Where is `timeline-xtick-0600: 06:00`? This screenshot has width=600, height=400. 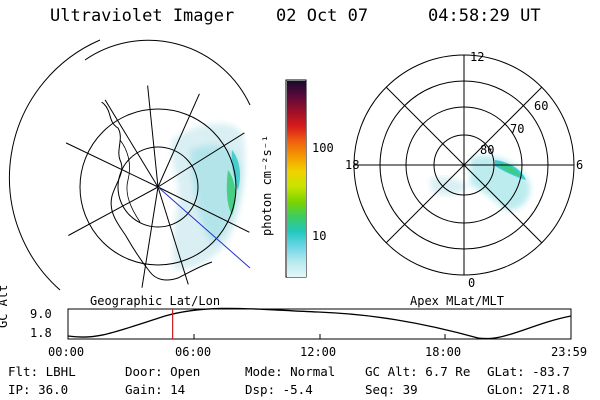 timeline-xtick-0600: 06:00 is located at coordinates (193, 352).